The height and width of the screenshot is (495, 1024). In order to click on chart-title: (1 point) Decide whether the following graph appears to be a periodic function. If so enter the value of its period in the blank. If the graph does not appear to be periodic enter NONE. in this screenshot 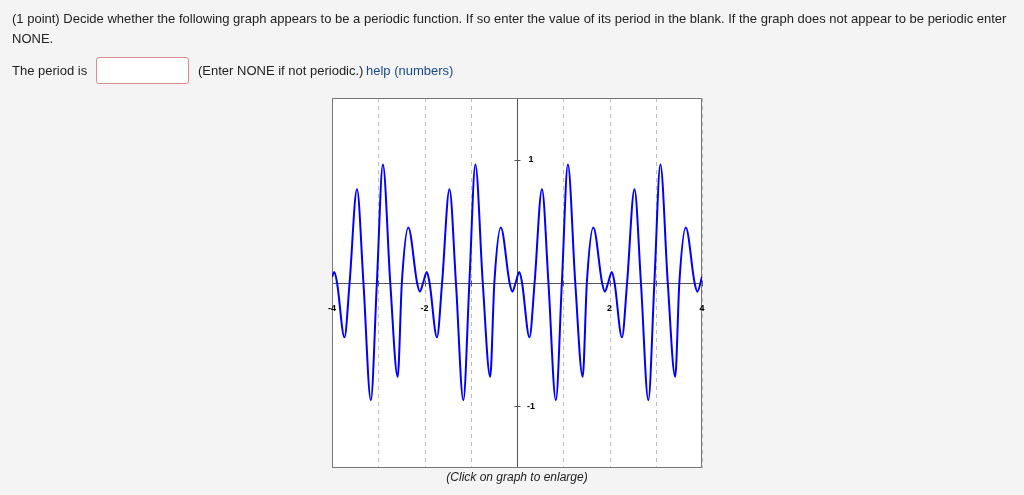, I will do `click(510, 29)`.